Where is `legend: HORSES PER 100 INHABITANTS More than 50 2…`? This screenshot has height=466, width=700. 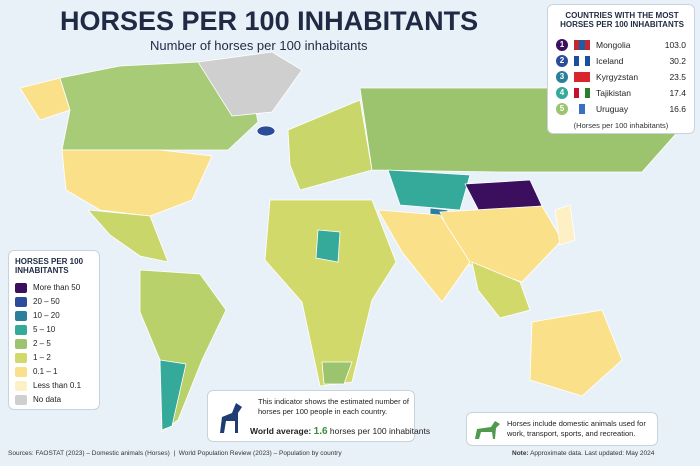 legend: HORSES PER 100 INHABITANTS More than 50 2… is located at coordinates (54, 330).